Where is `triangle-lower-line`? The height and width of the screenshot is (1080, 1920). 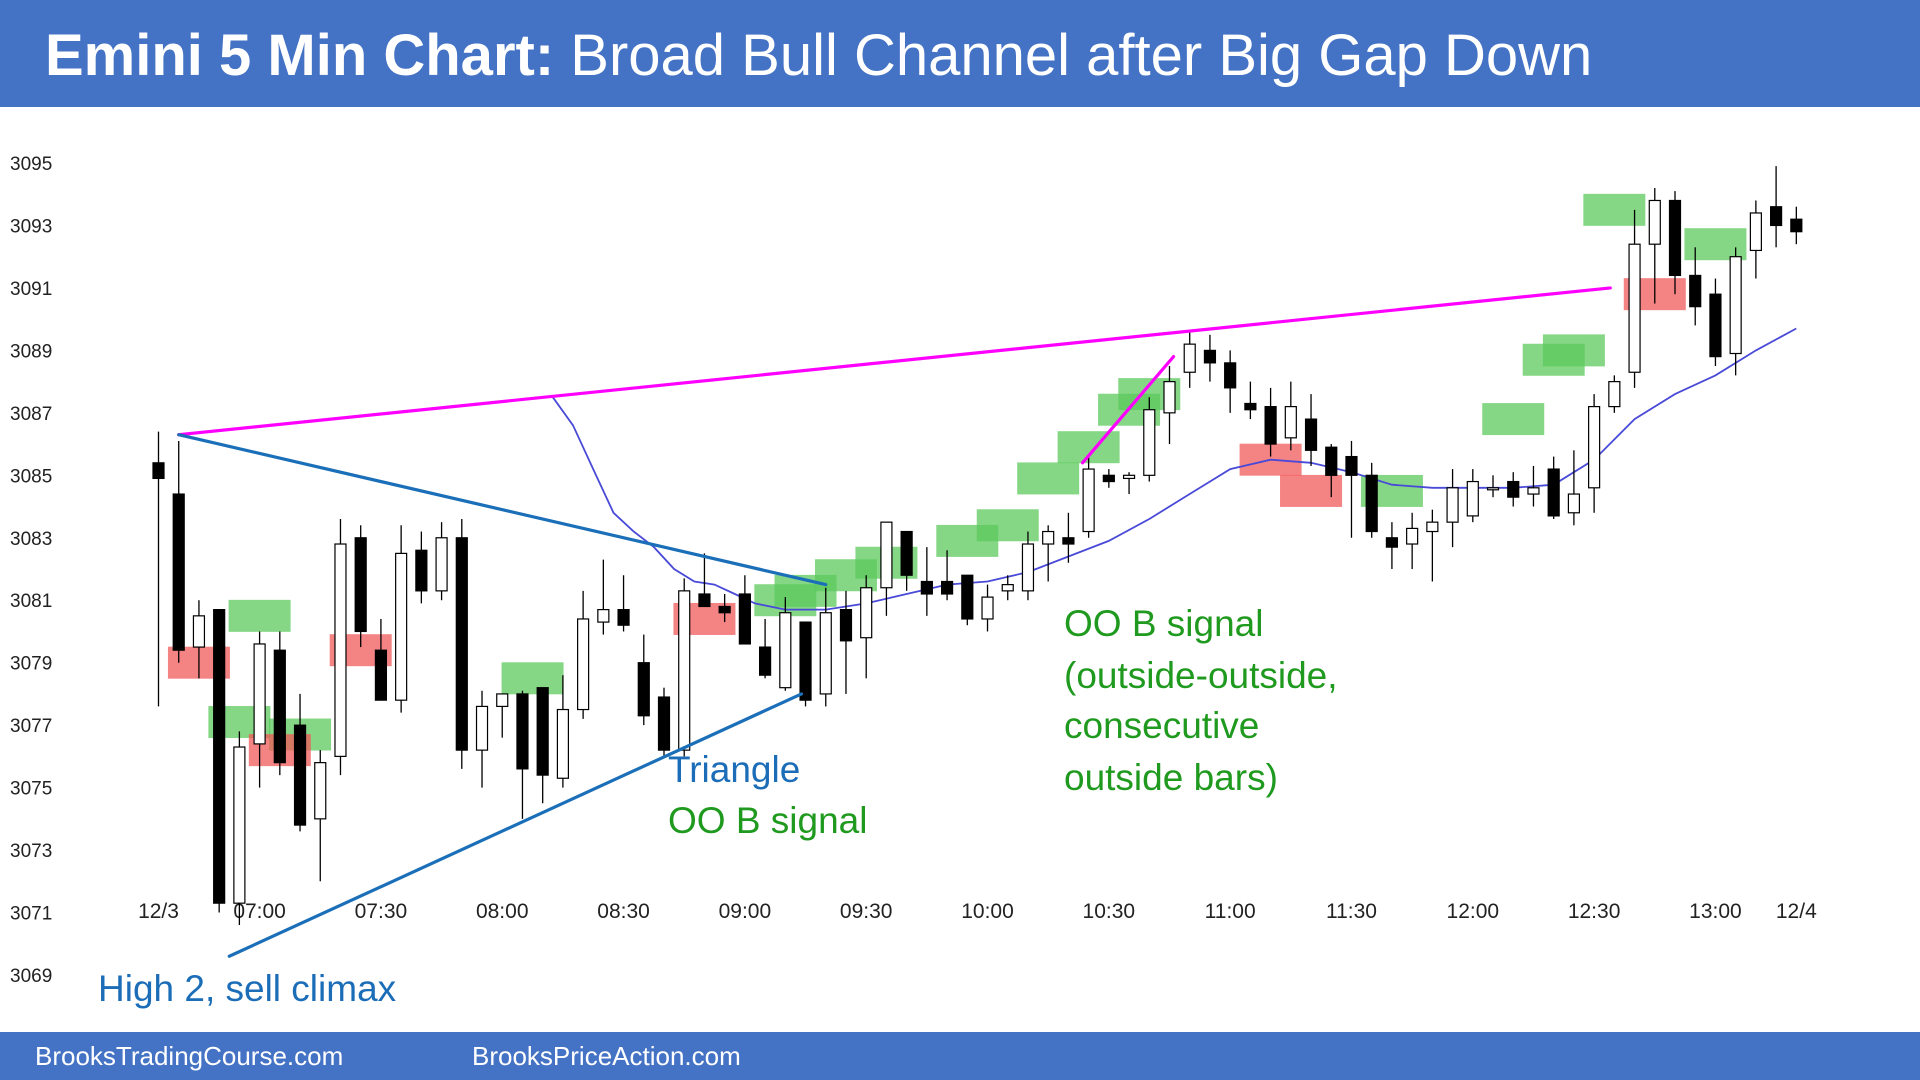
triangle-lower-line is located at coordinates (515, 825).